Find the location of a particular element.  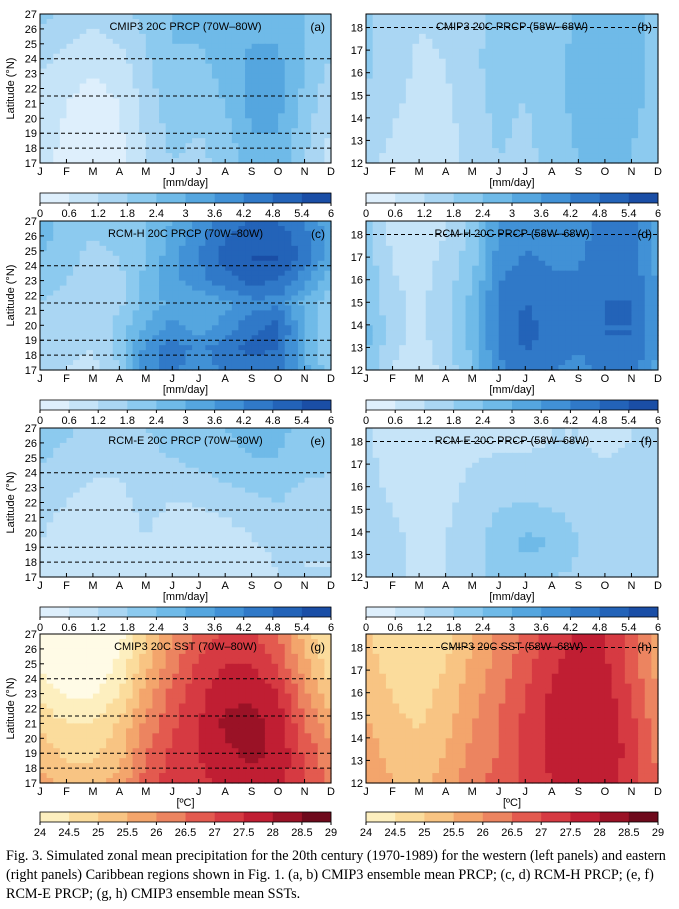

y-tick-label: 21 is located at coordinates (31, 104).